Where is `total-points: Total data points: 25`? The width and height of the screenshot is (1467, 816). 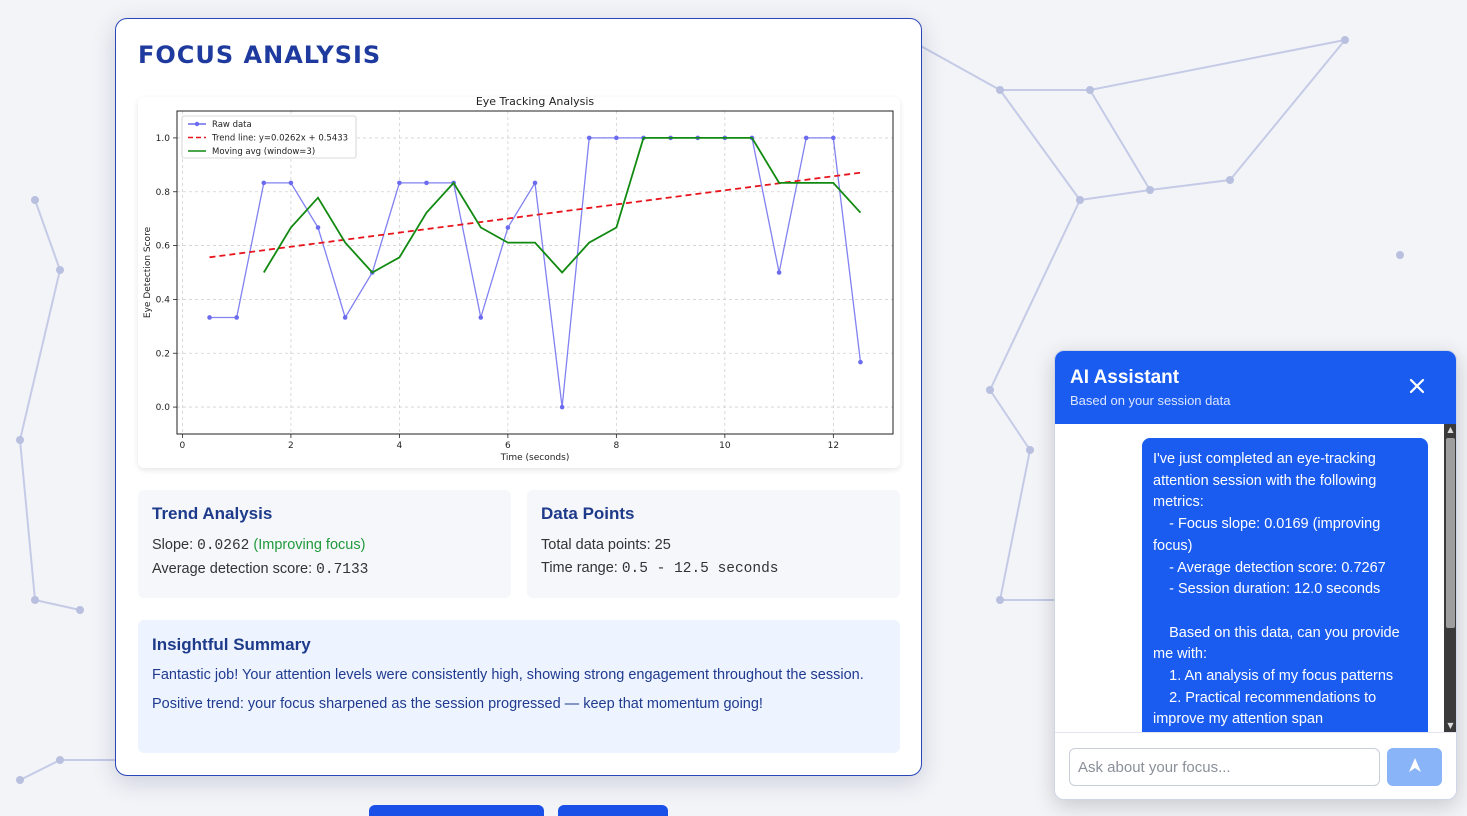 total-points: Total data points: 25 is located at coordinates (606, 545).